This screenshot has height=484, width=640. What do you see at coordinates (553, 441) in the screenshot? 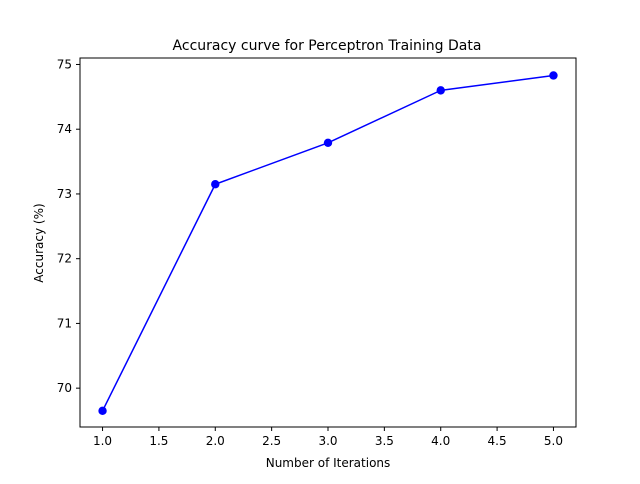
I see `x-tick-label: 5.0` at bounding box center [553, 441].